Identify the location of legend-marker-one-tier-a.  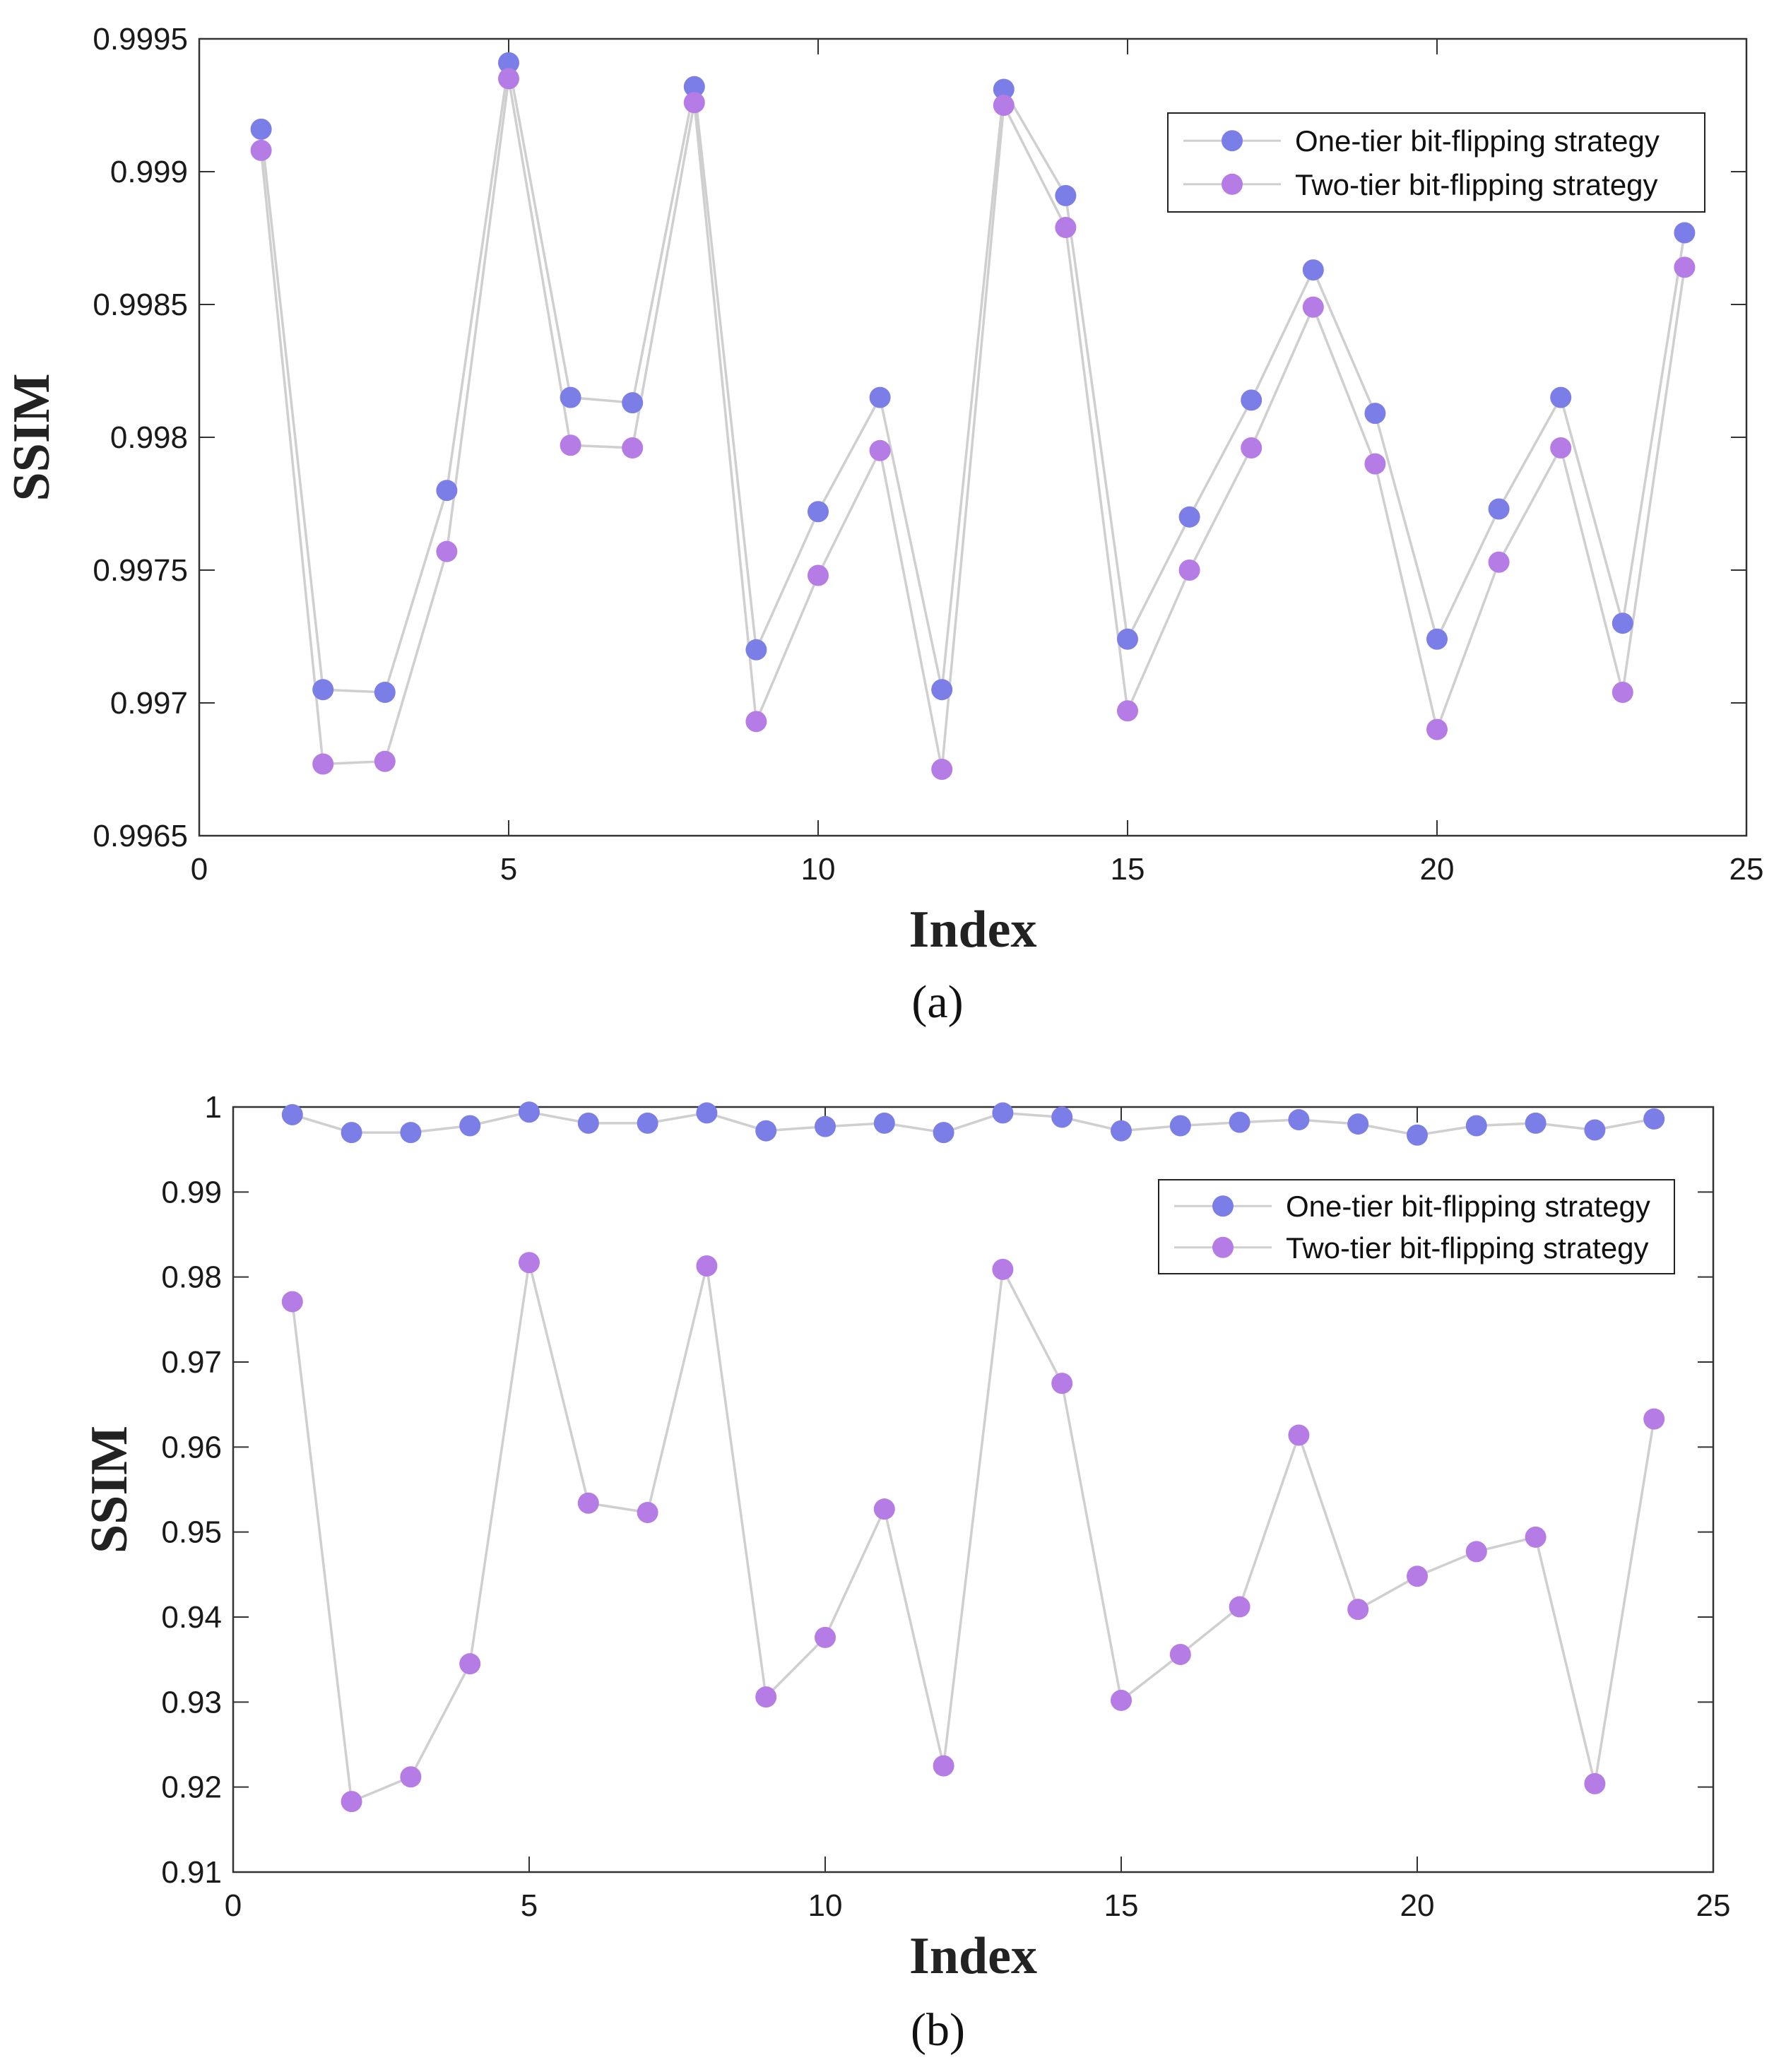
(1232, 141).